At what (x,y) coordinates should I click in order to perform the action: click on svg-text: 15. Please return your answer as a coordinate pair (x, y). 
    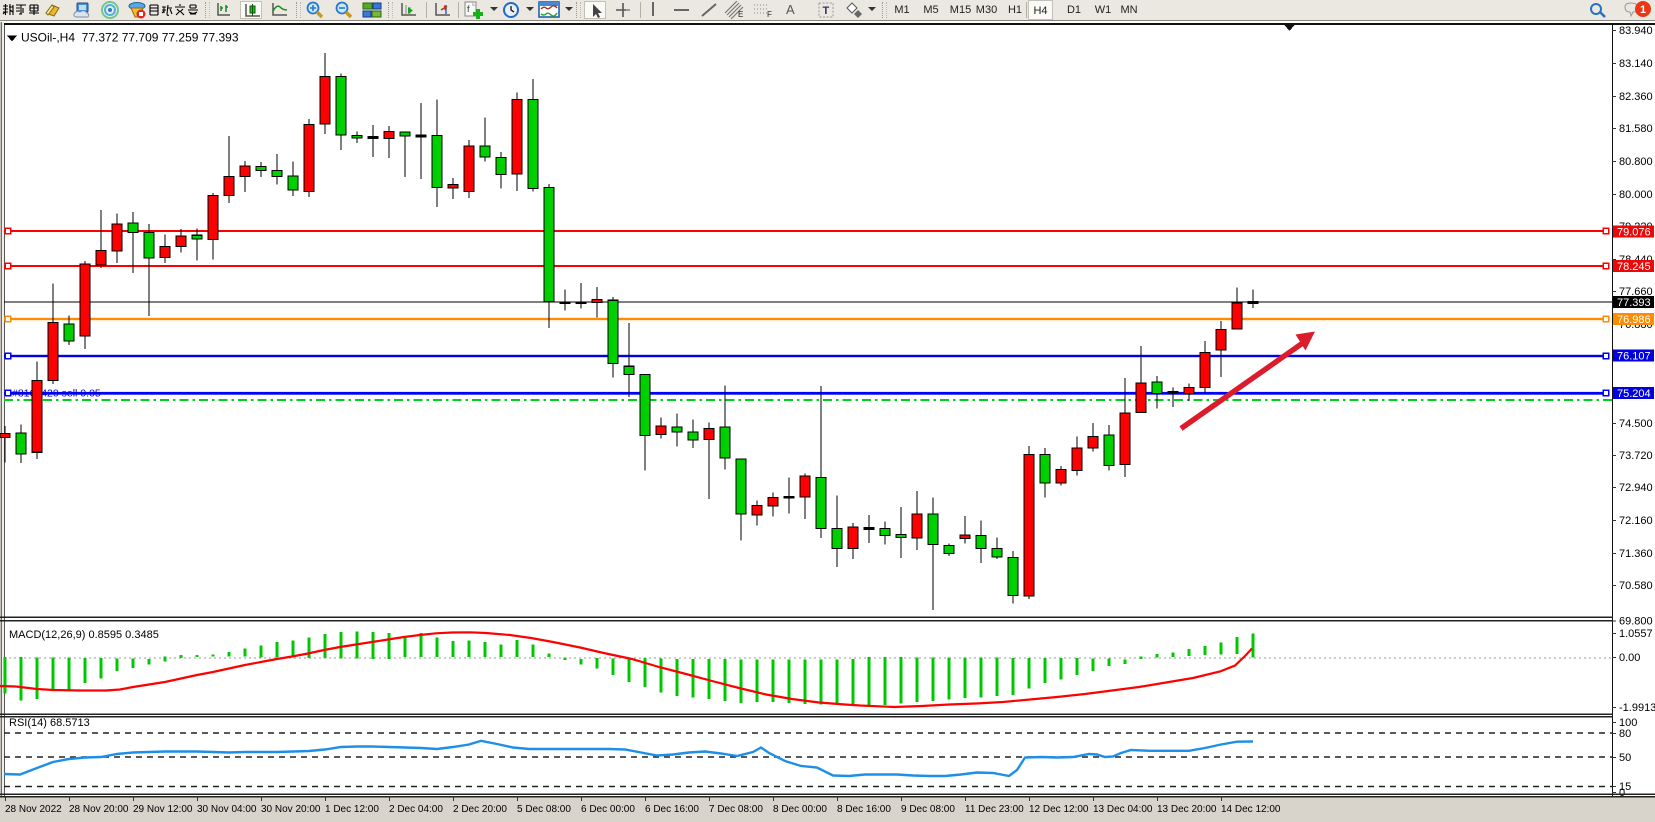
    Looking at the image, I should click on (1625, 787).